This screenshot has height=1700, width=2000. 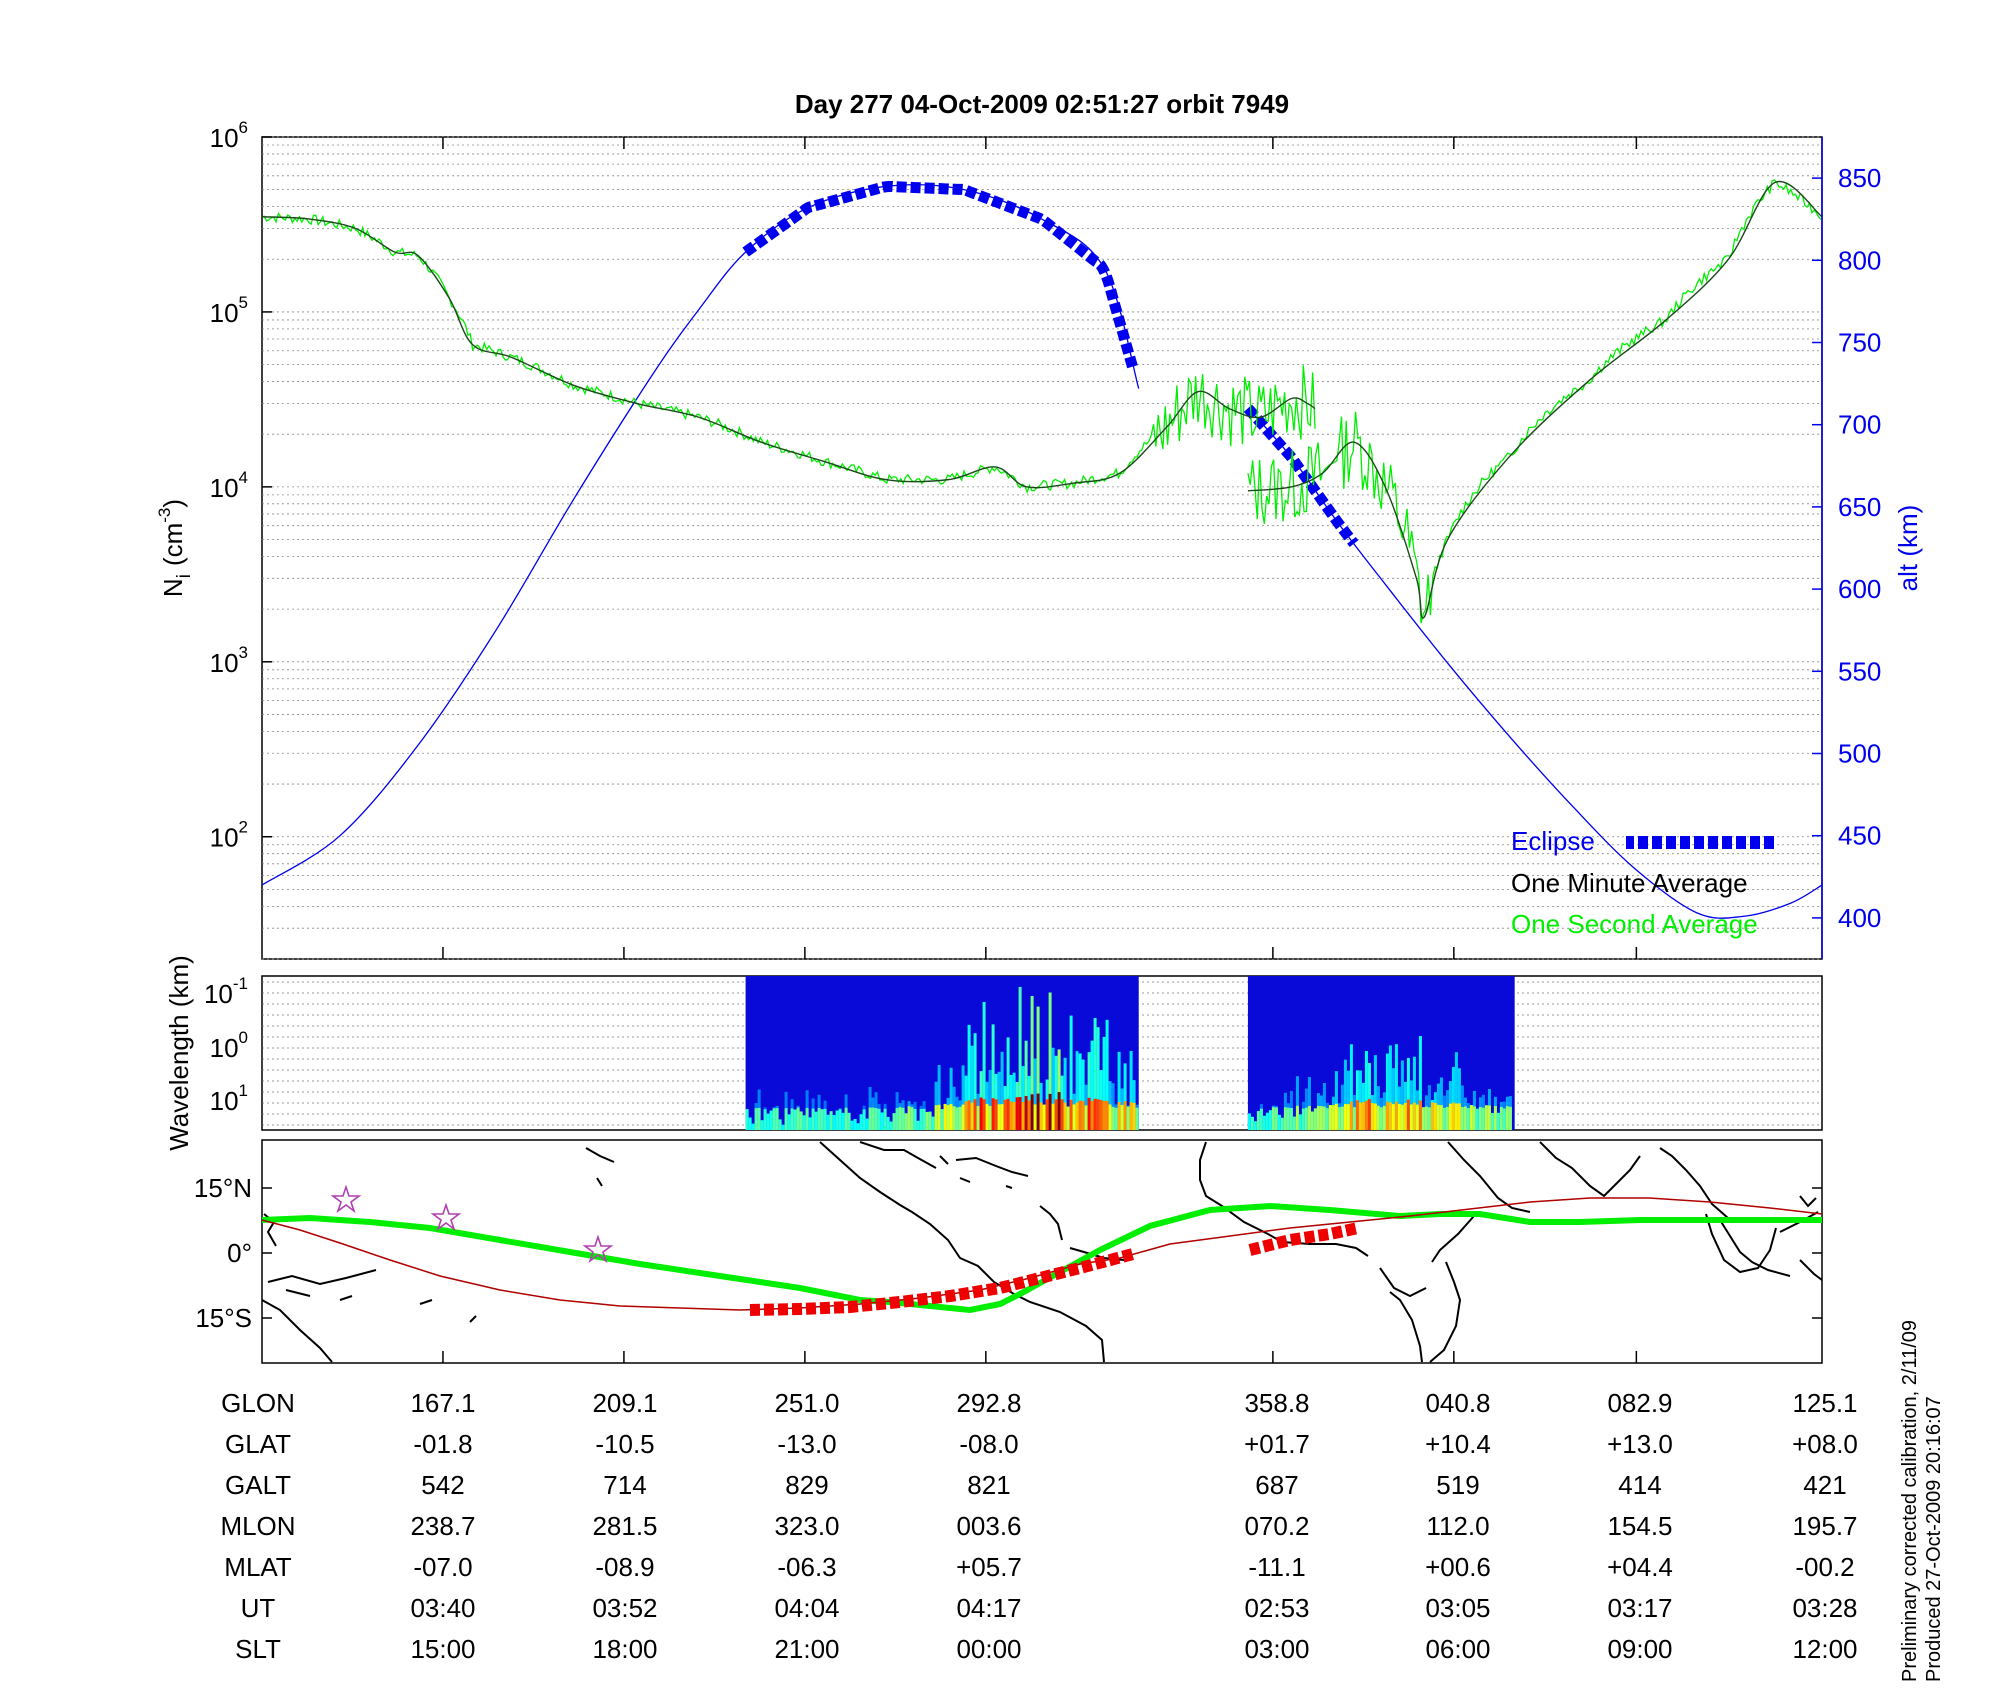 I want to click on map-tick-label: 0°, so click(x=239, y=1253).